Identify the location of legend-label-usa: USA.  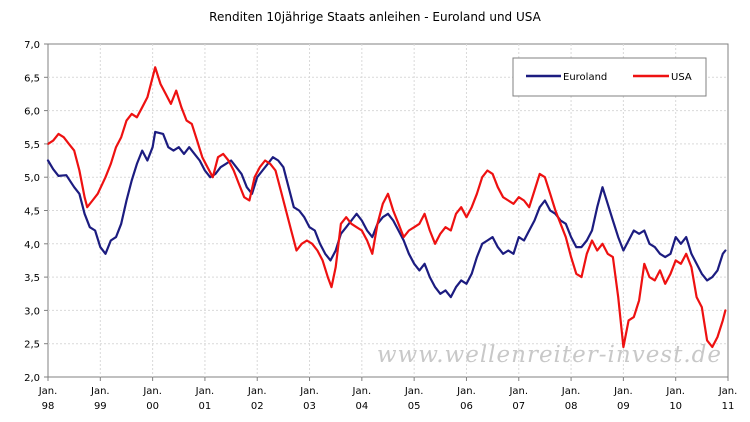
(681, 77).